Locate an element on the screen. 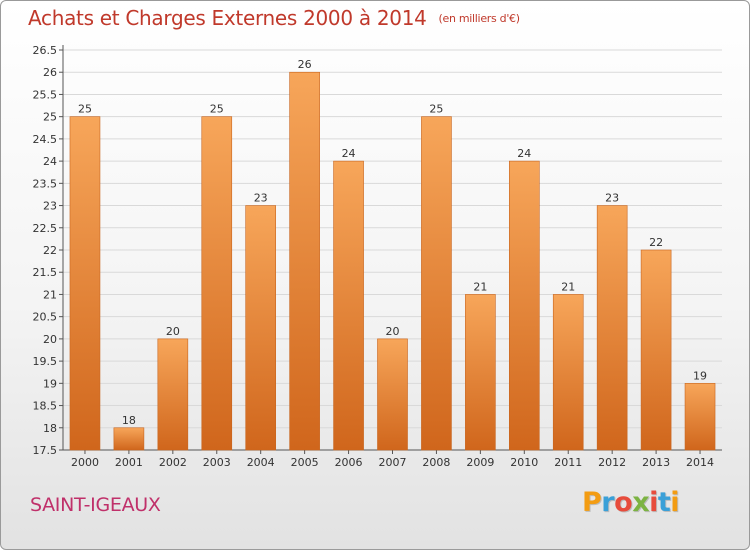 This screenshot has height=550, width=750. title-text: Achats et Charges Externes 2000 à 2014 is located at coordinates (227, 18).